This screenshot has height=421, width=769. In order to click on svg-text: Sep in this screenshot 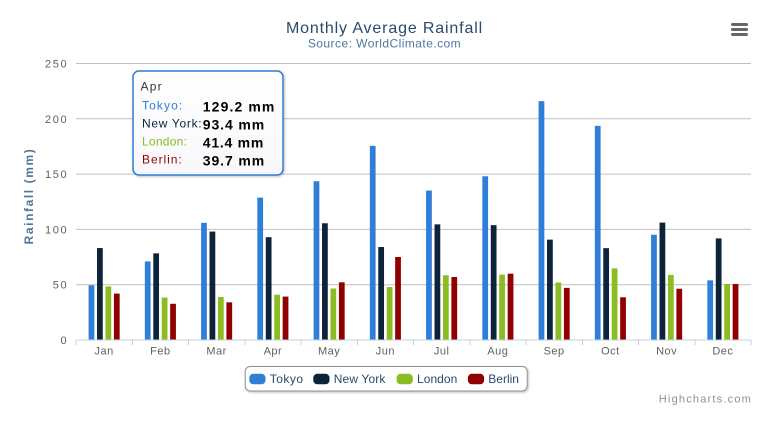, I will do `click(554, 352)`.